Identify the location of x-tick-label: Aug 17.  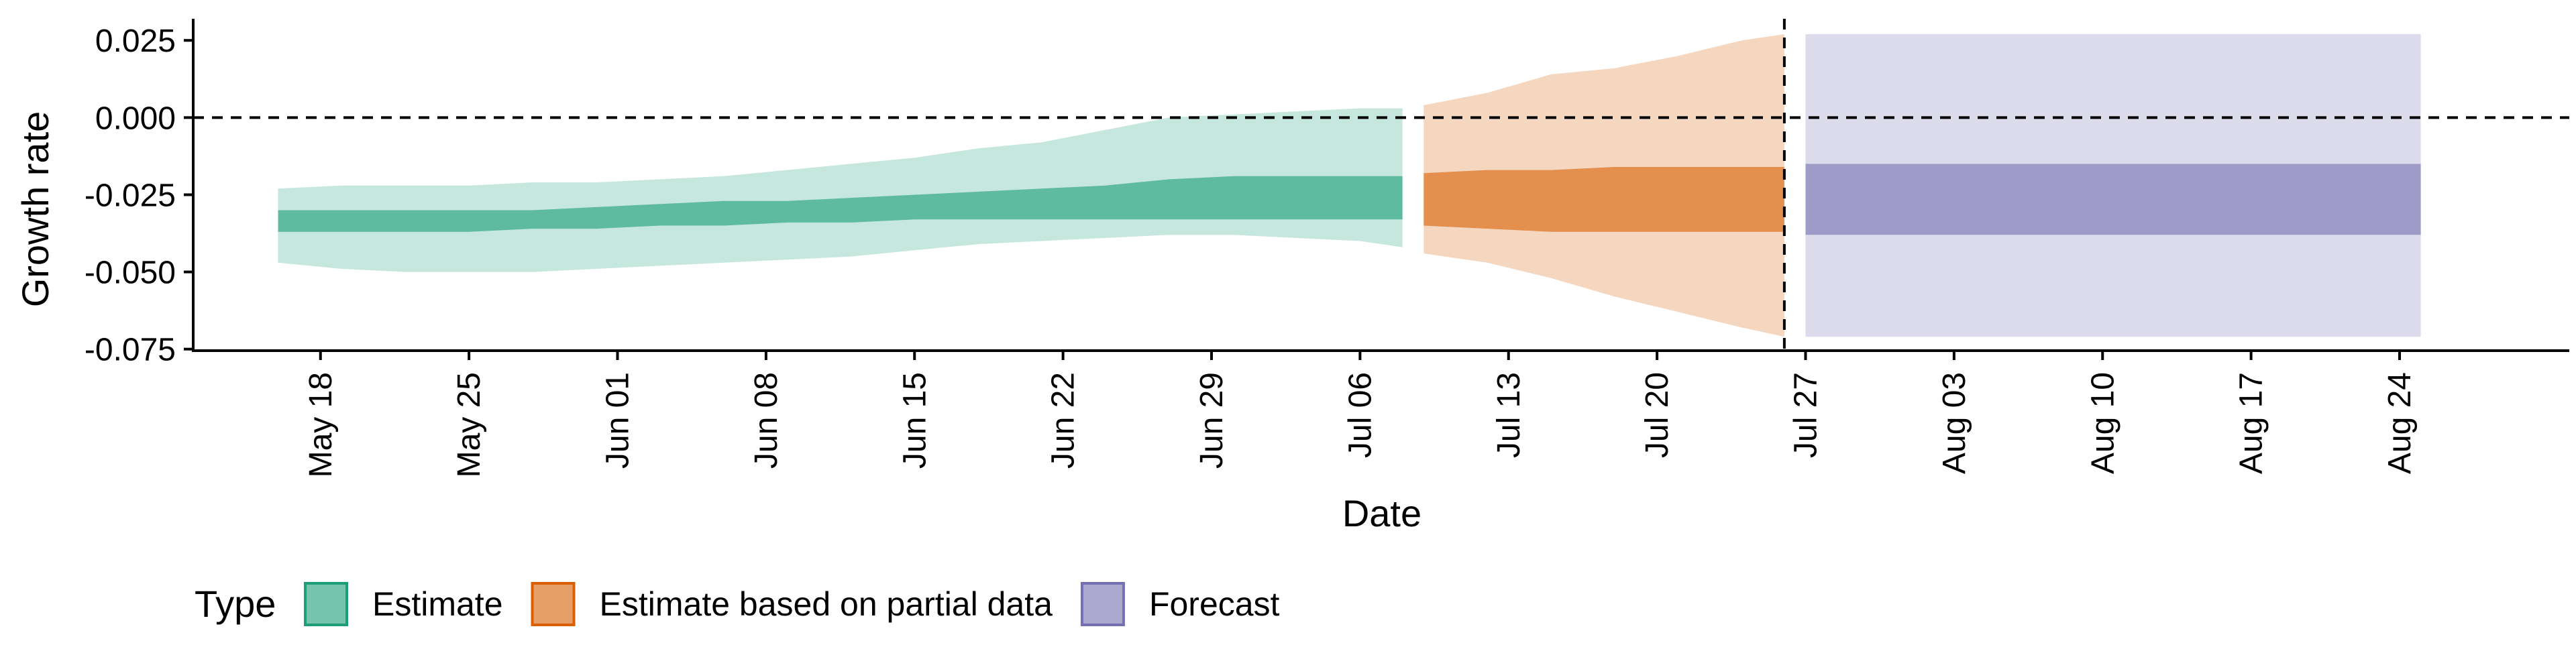
(2251, 423).